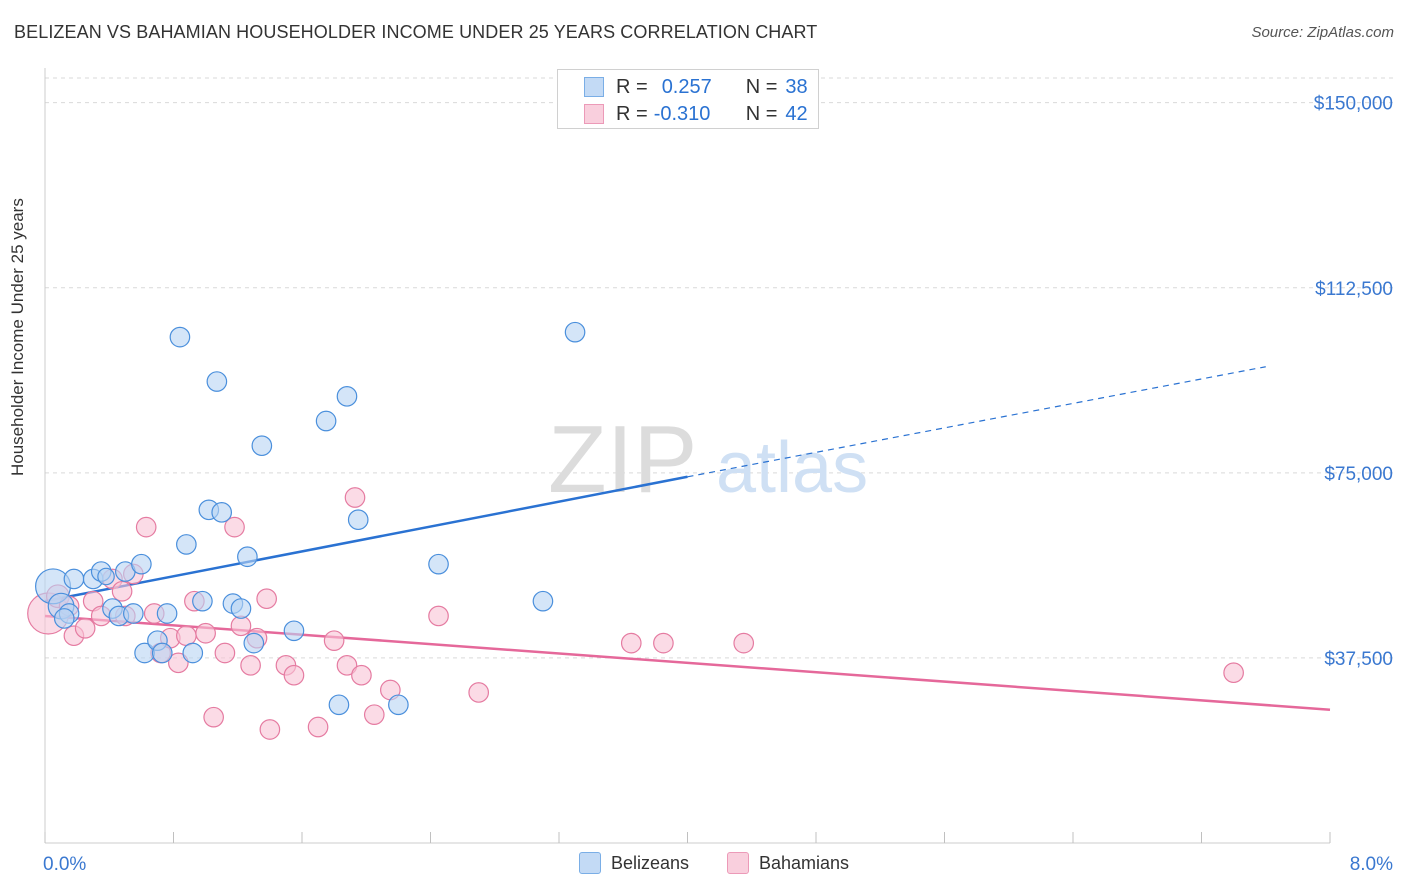 This screenshot has height=892, width=1406. What do you see at coordinates (796, 86) in the screenshot?
I see `legend-n-value: 38` at bounding box center [796, 86].